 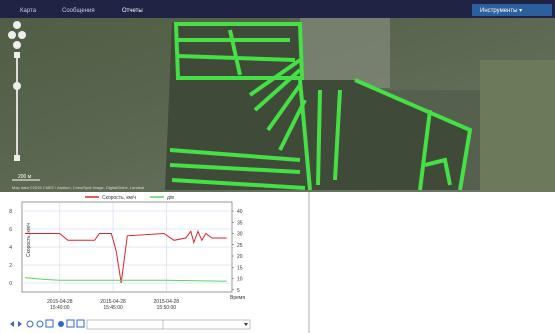 I want to click on tool-axes, so click(x=80, y=323).